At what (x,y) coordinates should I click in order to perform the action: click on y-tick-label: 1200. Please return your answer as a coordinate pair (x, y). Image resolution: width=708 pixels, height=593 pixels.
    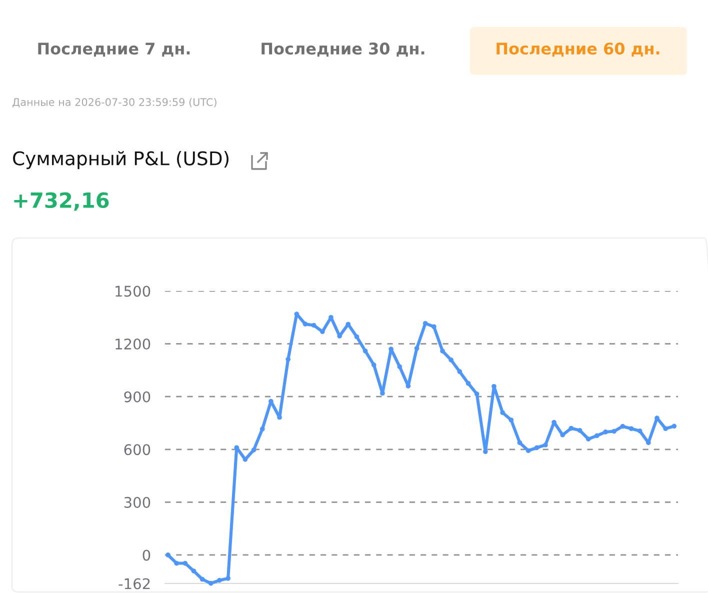
    Looking at the image, I should click on (133, 344).